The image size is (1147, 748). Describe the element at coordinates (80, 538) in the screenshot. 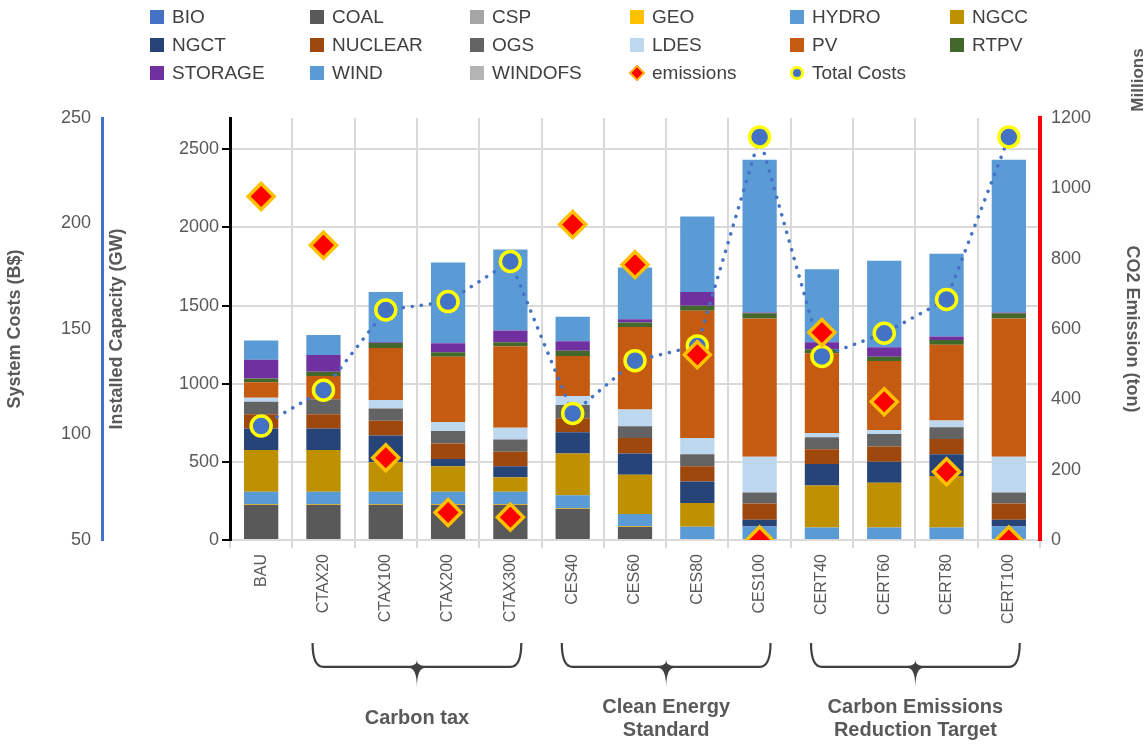

I see `y3-tick-label: 50` at that location.